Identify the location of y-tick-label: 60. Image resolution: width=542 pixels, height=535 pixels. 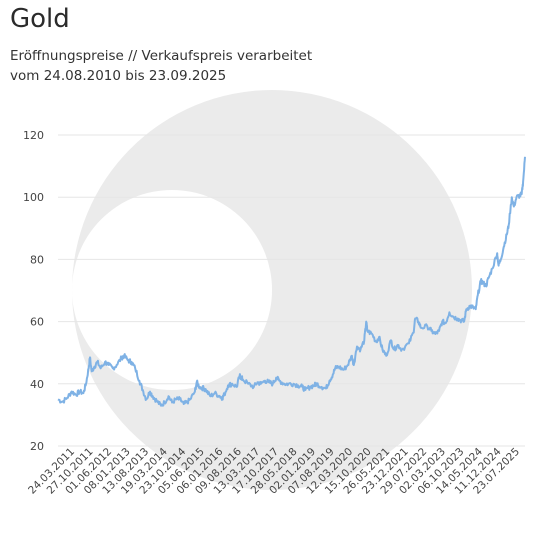
(37, 322).